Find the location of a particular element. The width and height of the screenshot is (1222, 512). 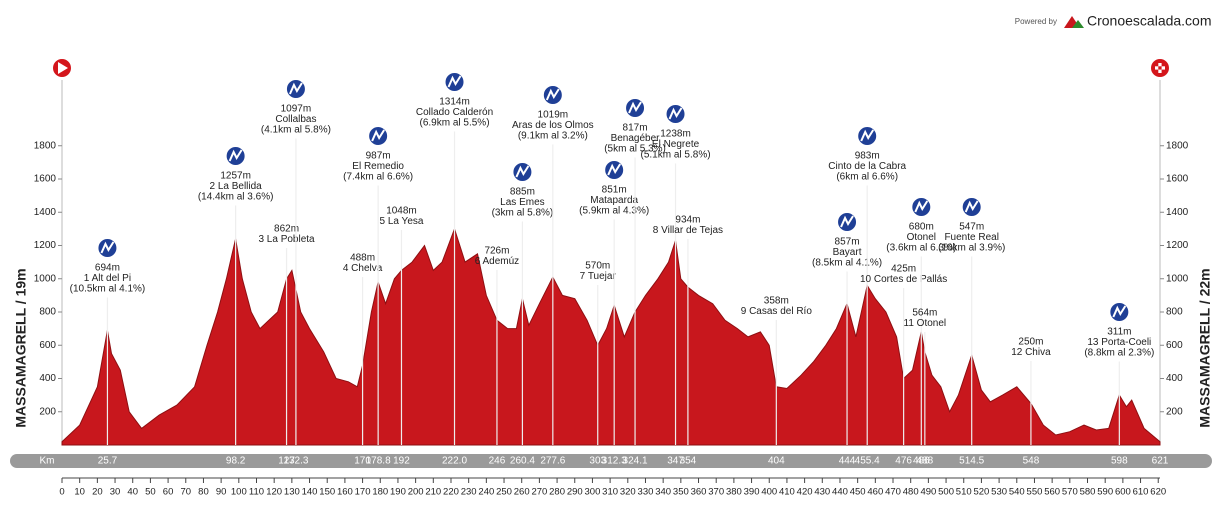

marker-elevation: 857m is located at coordinates (847, 242).